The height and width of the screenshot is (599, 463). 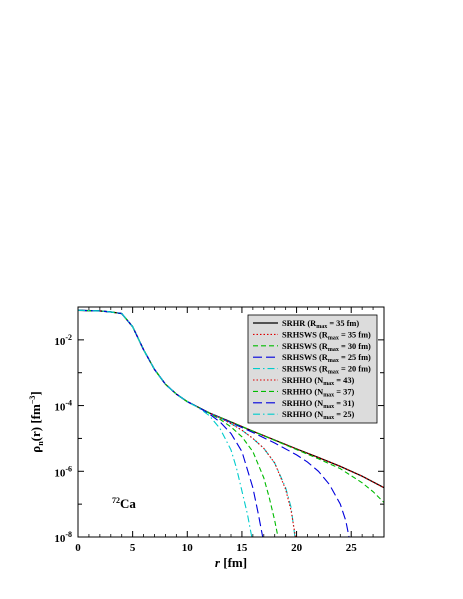 What do you see at coordinates (63, 537) in the screenshot?
I see `y-tick-label: 10⁻⁸` at bounding box center [63, 537].